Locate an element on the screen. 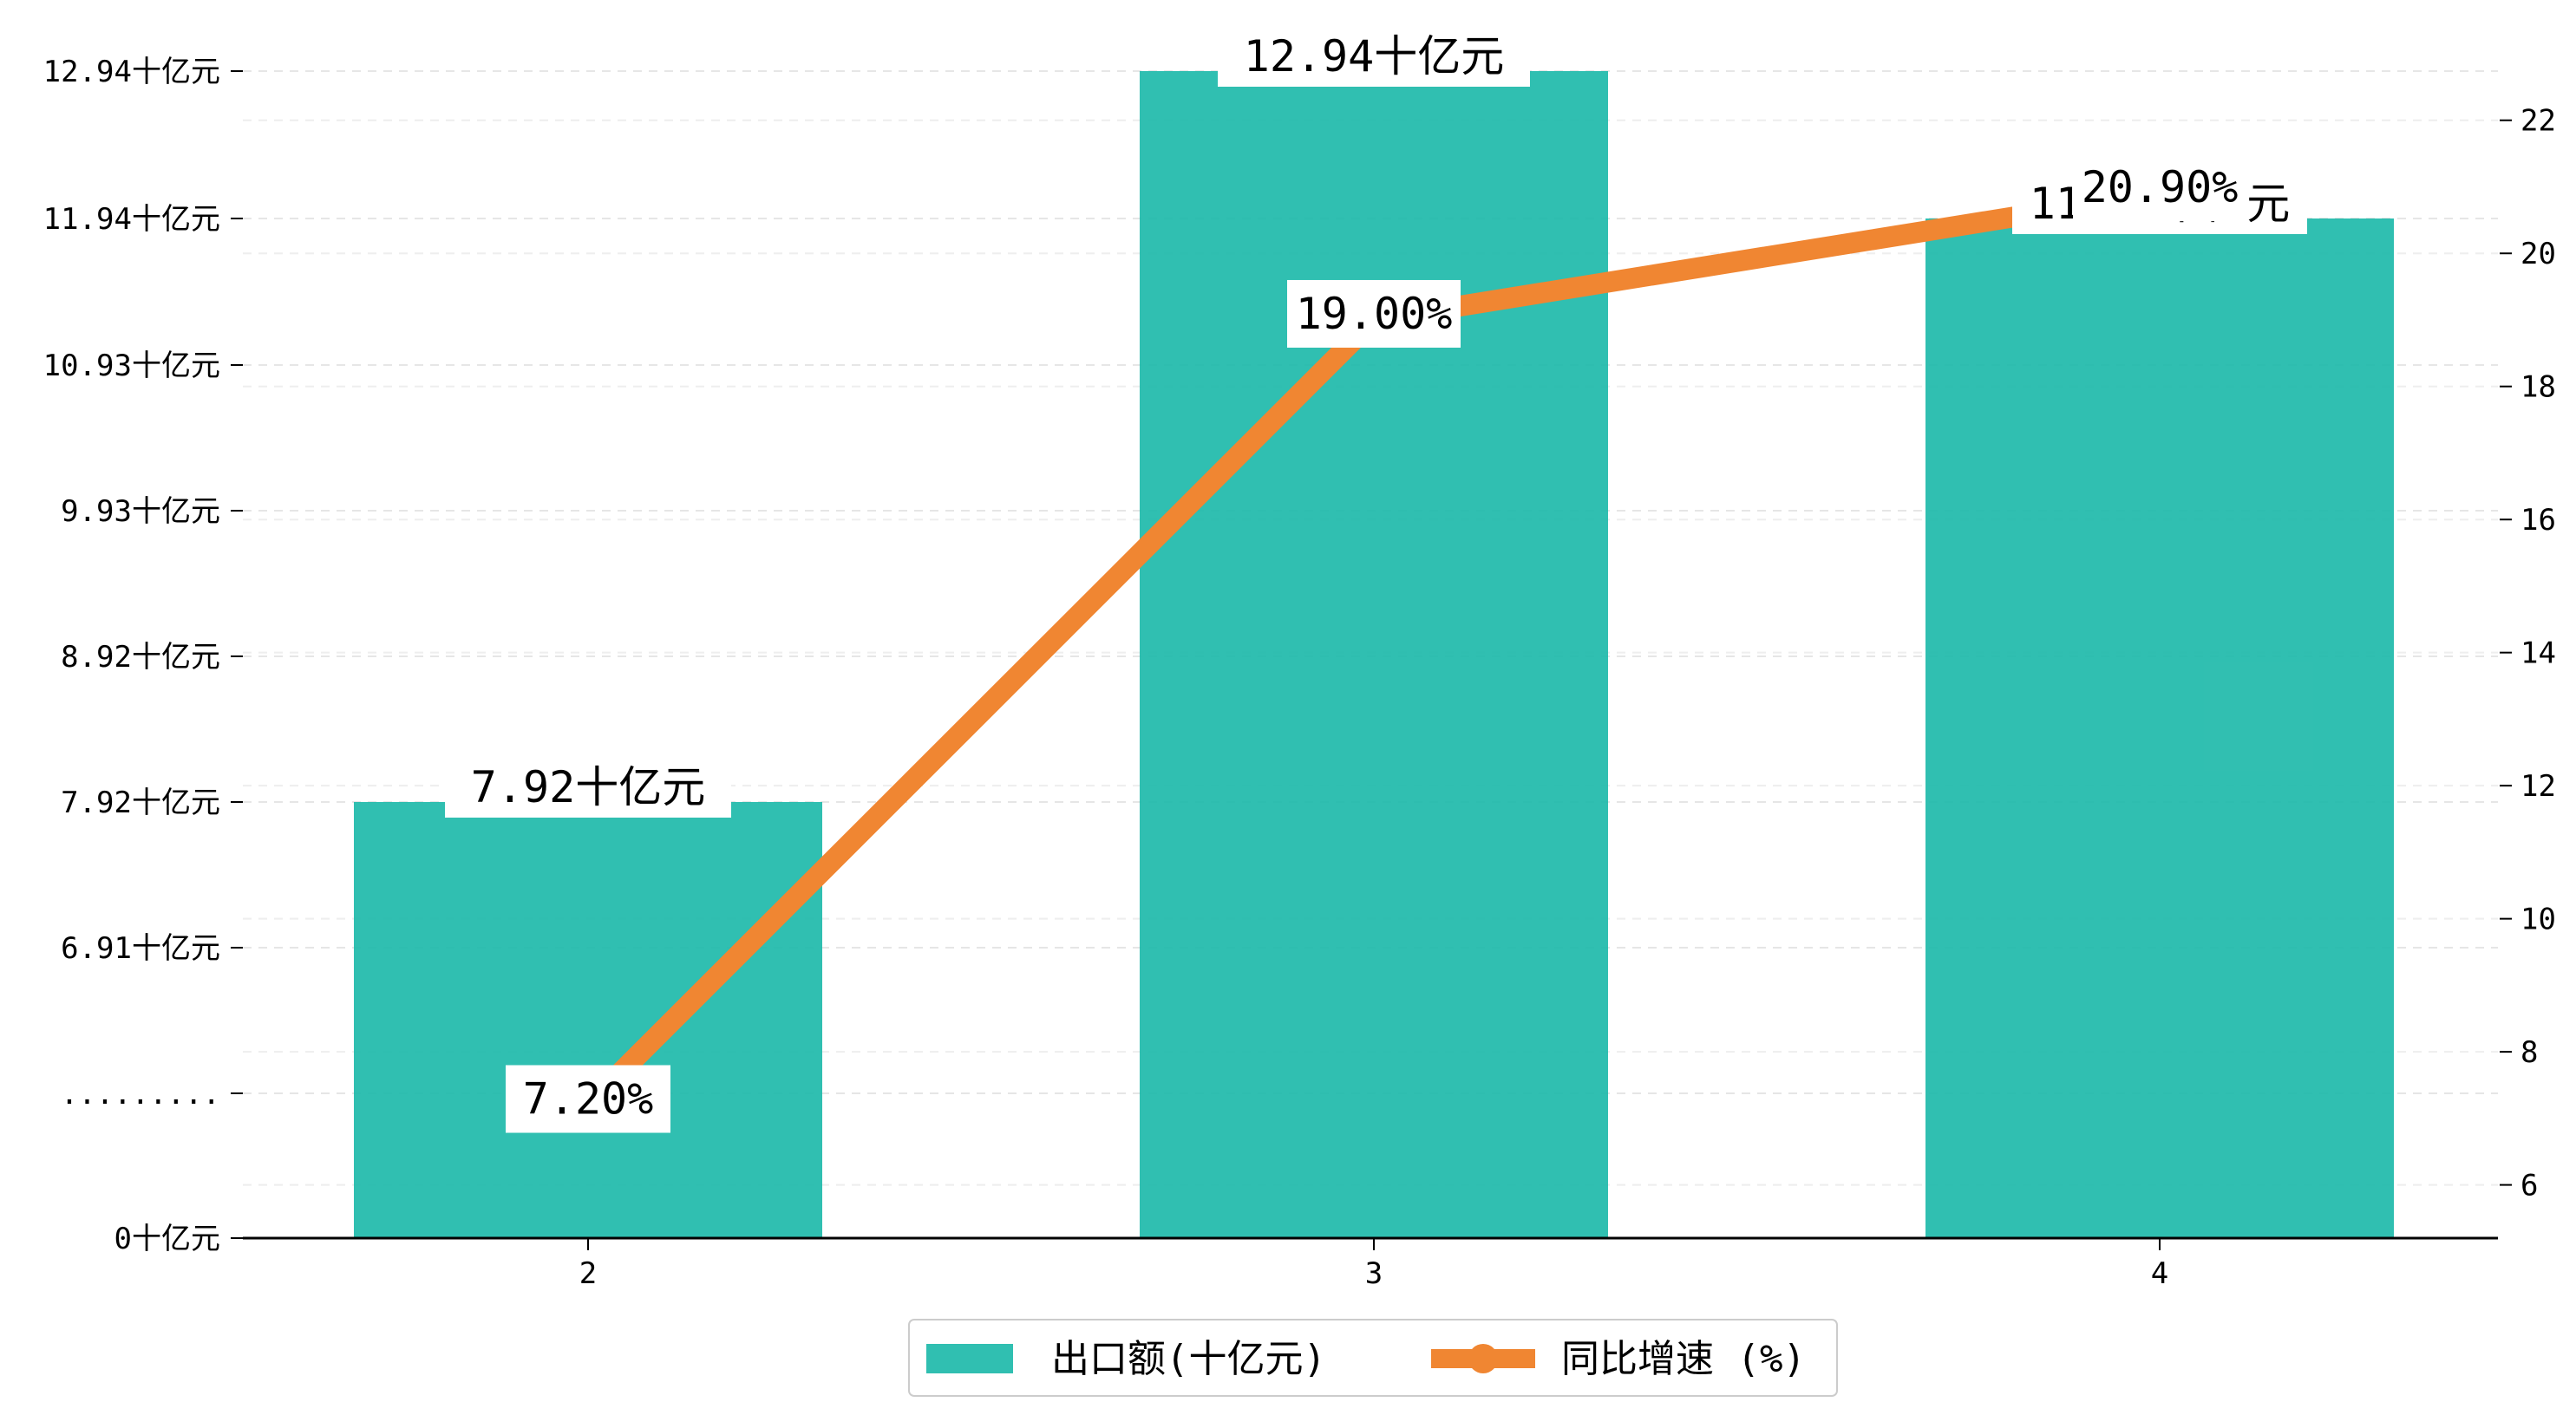  right-tick-label: 20 is located at coordinates (2538, 254).